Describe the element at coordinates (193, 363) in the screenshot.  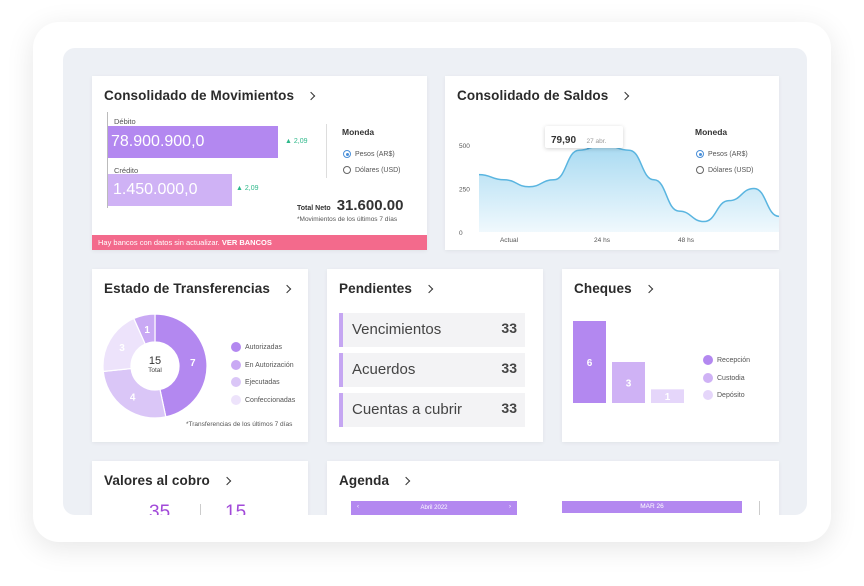
I see `donut-slice-label: 7` at that location.